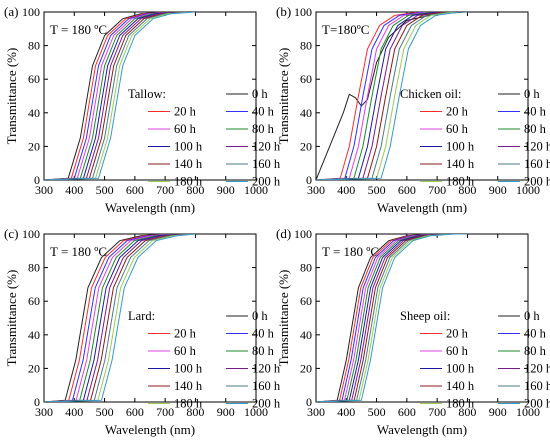  What do you see at coordinates (345, 29) in the screenshot?
I see `temperature-annotation: T=180ºC` at bounding box center [345, 29].